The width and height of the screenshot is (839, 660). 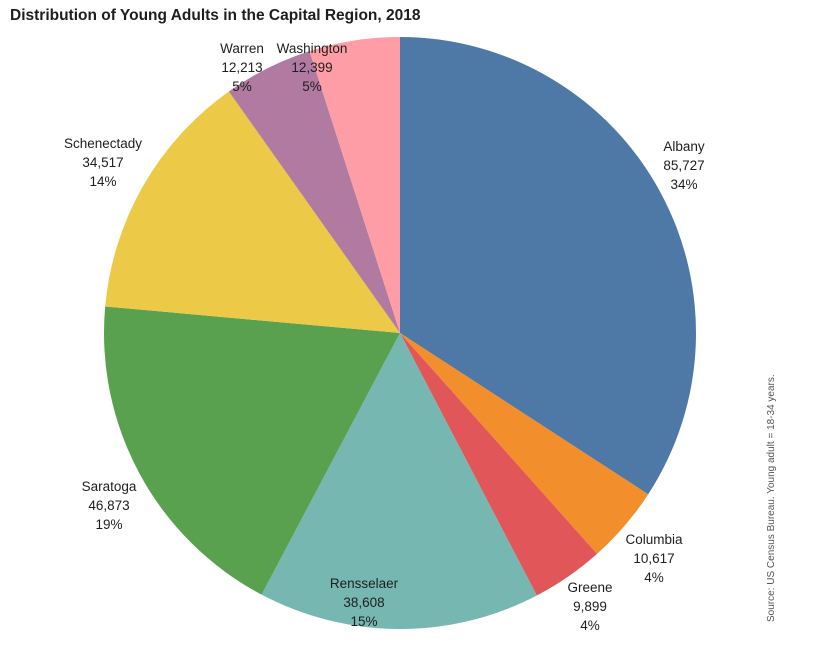 I want to click on slice-label-value: 10,617, so click(x=654, y=558).